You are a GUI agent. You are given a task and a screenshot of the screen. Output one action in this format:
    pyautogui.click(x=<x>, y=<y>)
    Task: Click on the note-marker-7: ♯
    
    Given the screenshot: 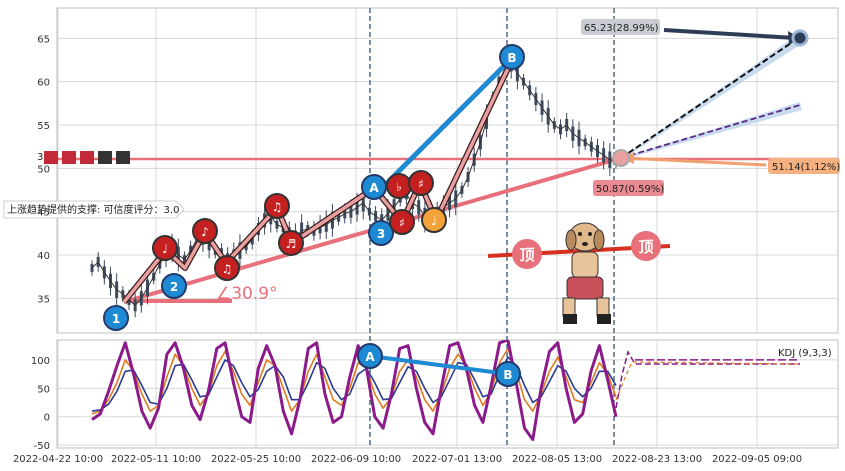 What is the action you would take?
    pyautogui.click(x=421, y=183)
    